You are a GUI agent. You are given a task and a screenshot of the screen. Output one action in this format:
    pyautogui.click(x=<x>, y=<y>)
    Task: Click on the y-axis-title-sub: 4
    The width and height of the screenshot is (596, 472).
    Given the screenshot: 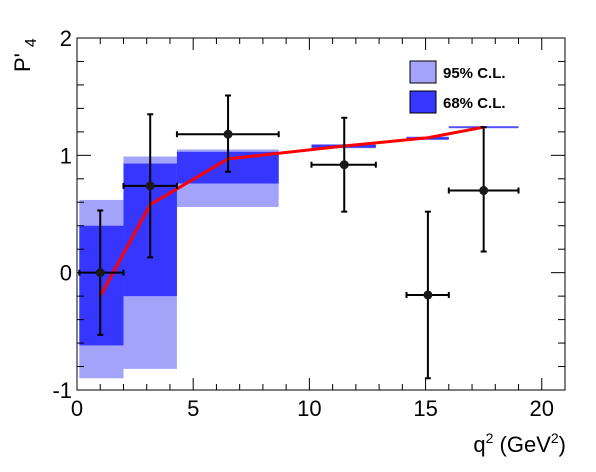 What is the action you would take?
    pyautogui.click(x=31, y=42)
    